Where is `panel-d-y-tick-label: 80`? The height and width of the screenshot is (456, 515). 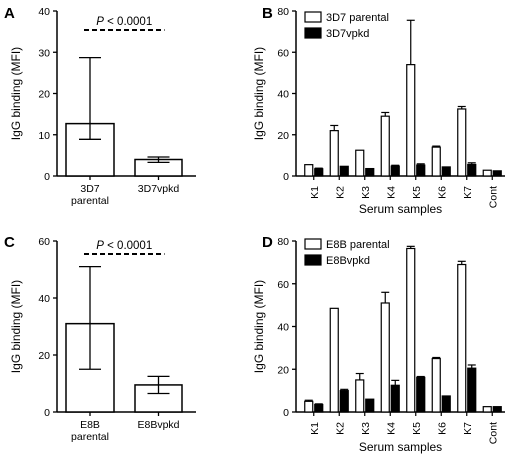 panel-d-y-tick-label: 80 is located at coordinates (283, 242).